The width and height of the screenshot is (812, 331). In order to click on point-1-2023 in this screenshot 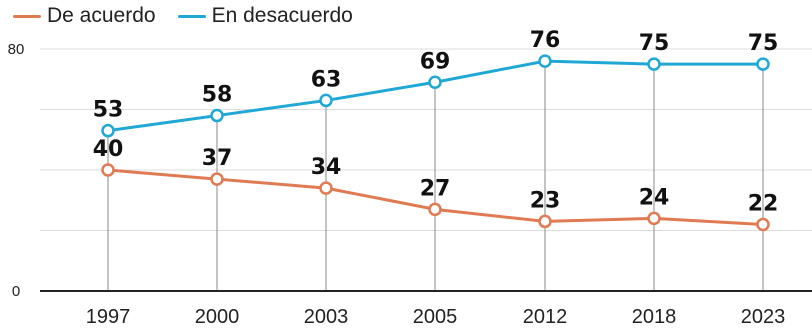, I will do `click(763, 64)`.